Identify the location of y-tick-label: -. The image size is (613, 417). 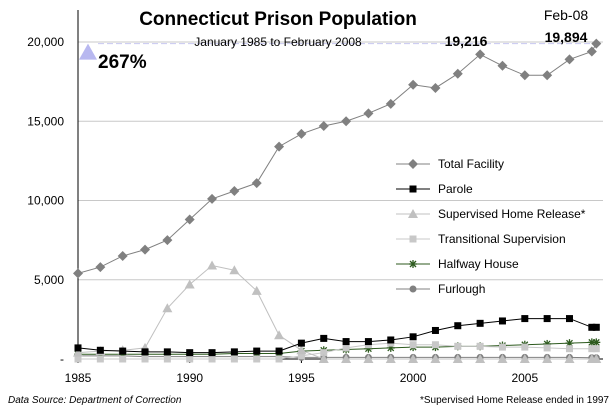
(62, 359).